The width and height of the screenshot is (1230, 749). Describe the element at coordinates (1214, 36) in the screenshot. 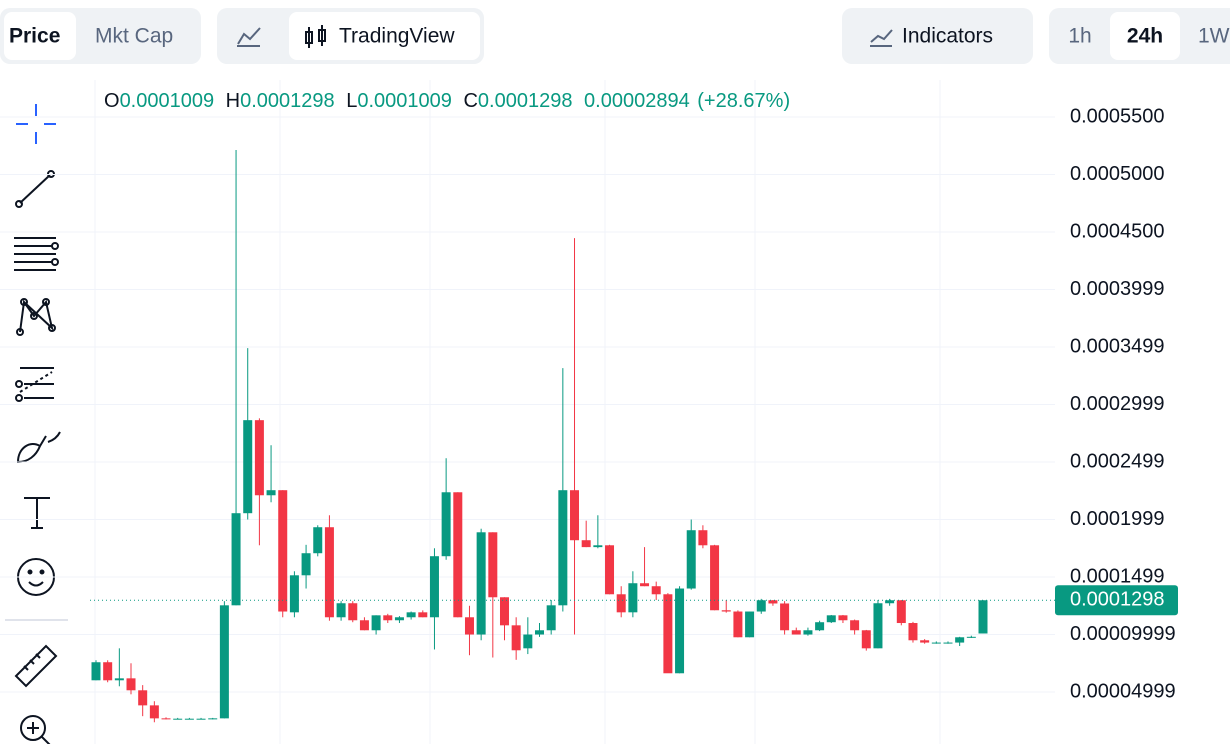

I see `timeframe-1w: 1W` at that location.